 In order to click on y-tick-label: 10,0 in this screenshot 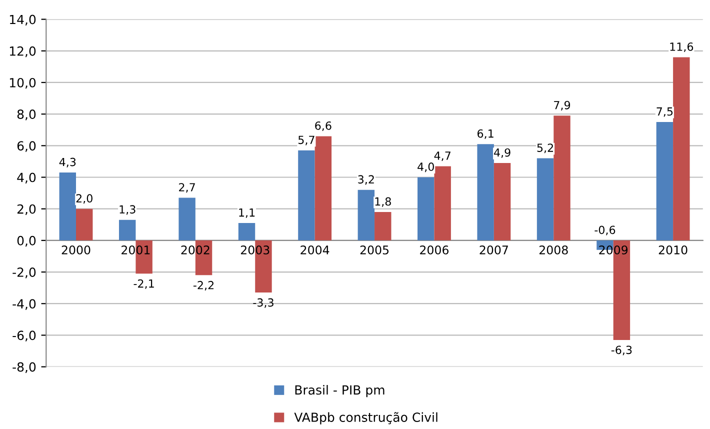, I will do `click(23, 83)`.